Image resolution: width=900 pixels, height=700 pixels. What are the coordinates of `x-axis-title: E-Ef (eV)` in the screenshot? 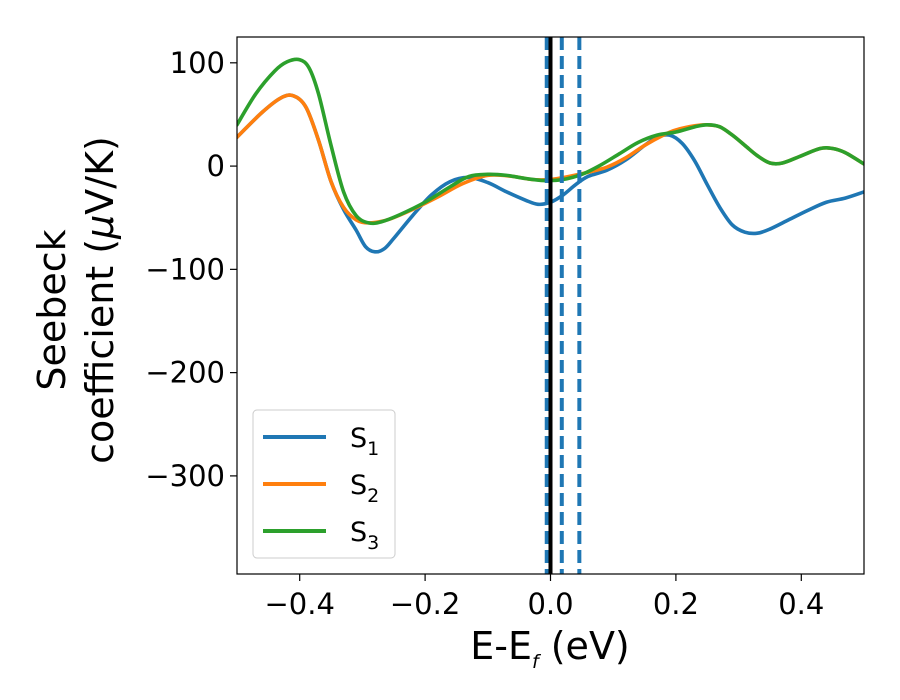 It's located at (550, 648).